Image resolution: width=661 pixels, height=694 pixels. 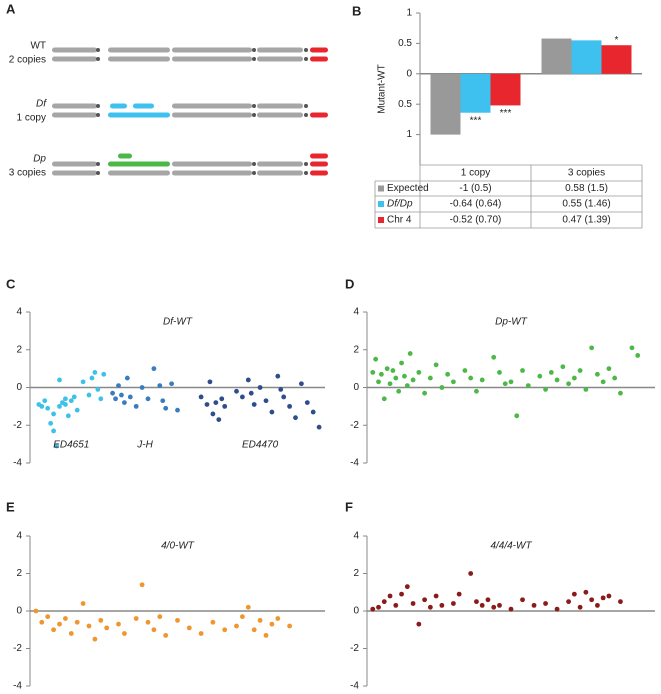 I want to click on group-label: ED4470, so click(x=260, y=445).